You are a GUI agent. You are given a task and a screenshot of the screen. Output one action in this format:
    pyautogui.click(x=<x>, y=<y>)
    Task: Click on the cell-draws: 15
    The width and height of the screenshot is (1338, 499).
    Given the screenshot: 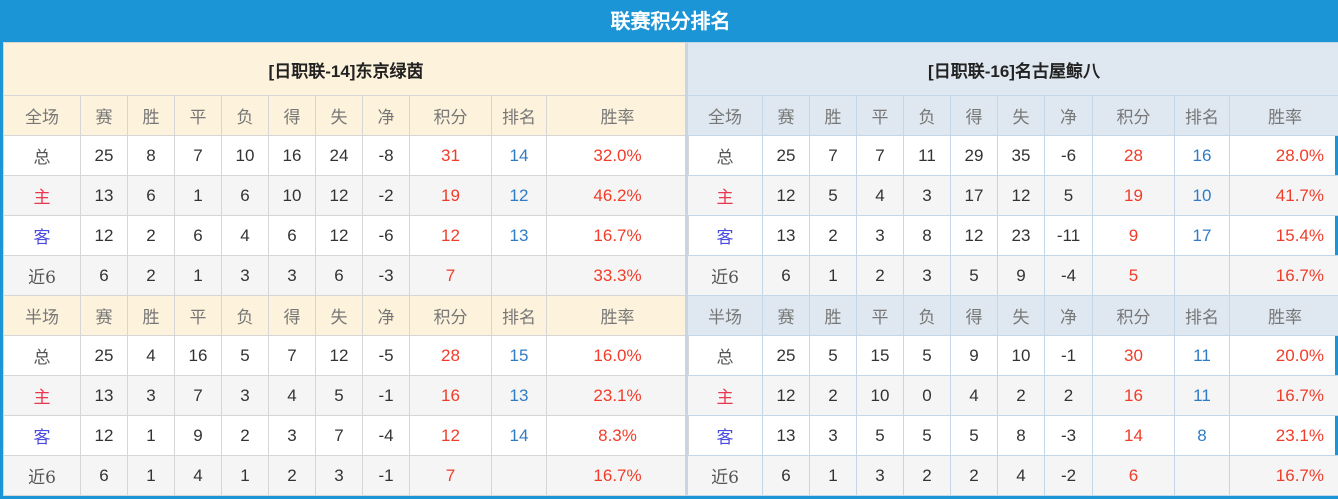 What is the action you would take?
    pyautogui.click(x=880, y=356)
    